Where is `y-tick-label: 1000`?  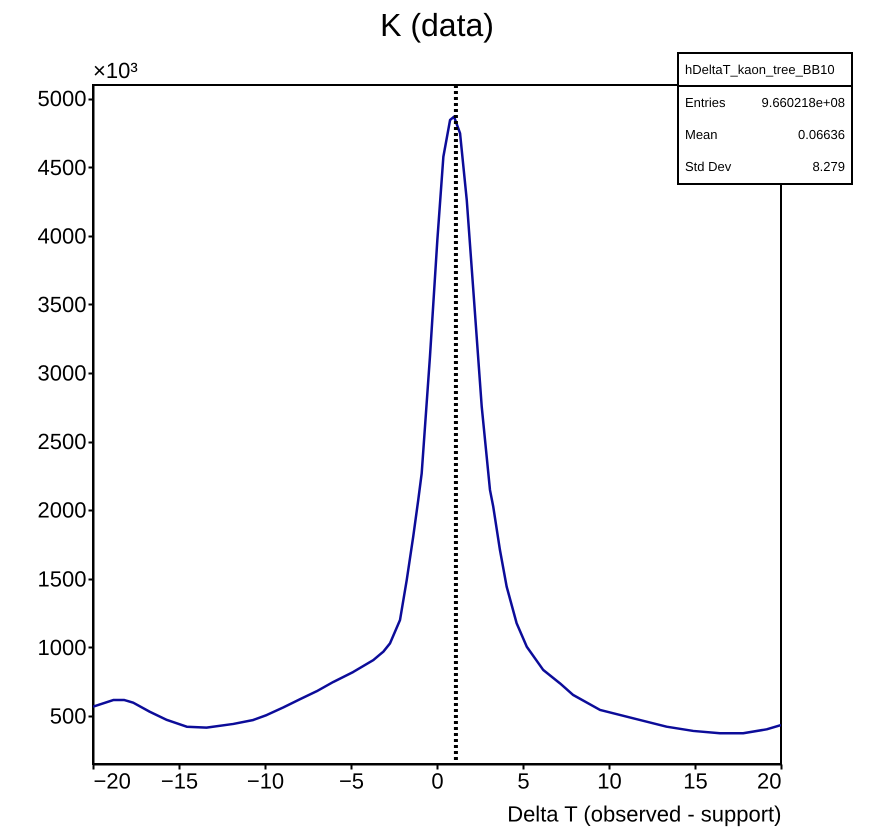
y-tick-label: 1000 is located at coordinates (62, 647).